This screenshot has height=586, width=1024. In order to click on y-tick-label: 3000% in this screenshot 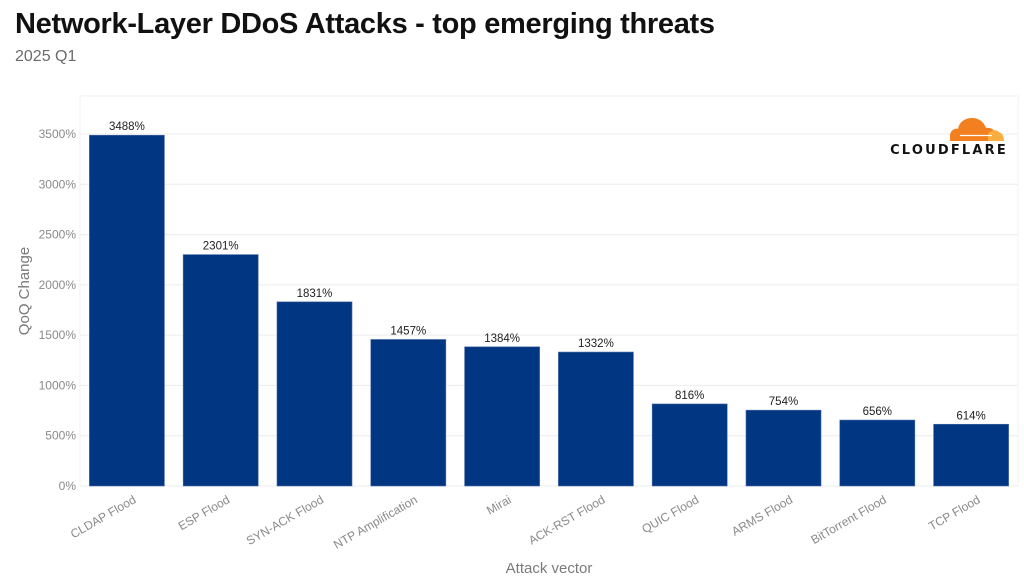, I will do `click(58, 184)`.